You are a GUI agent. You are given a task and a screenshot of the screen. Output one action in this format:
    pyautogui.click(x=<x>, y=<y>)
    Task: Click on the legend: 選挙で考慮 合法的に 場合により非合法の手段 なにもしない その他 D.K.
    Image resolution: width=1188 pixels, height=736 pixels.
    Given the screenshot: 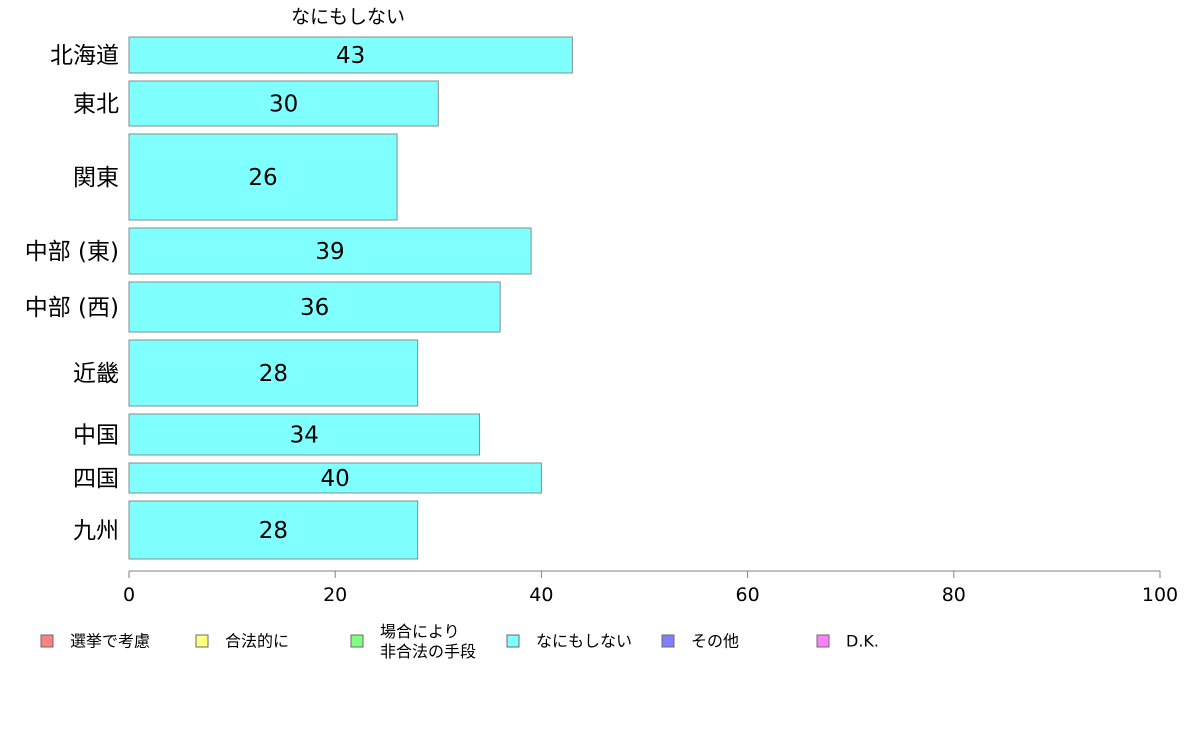 What is the action you would take?
    pyautogui.click(x=459, y=641)
    